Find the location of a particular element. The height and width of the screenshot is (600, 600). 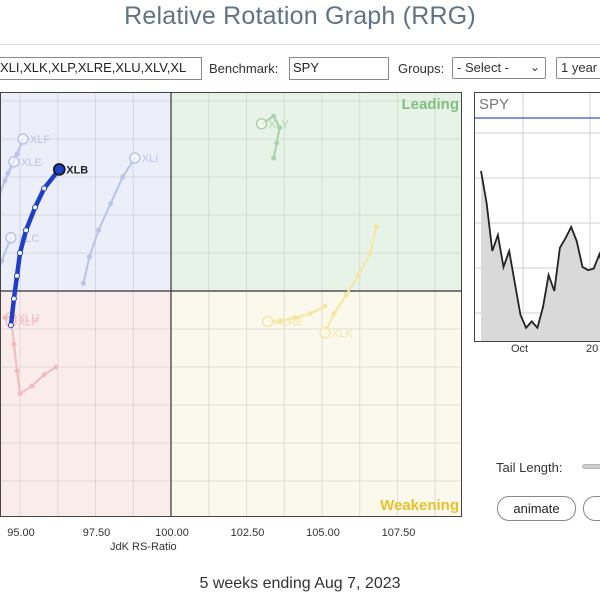

series-xly: XLY is located at coordinates (272, 137).